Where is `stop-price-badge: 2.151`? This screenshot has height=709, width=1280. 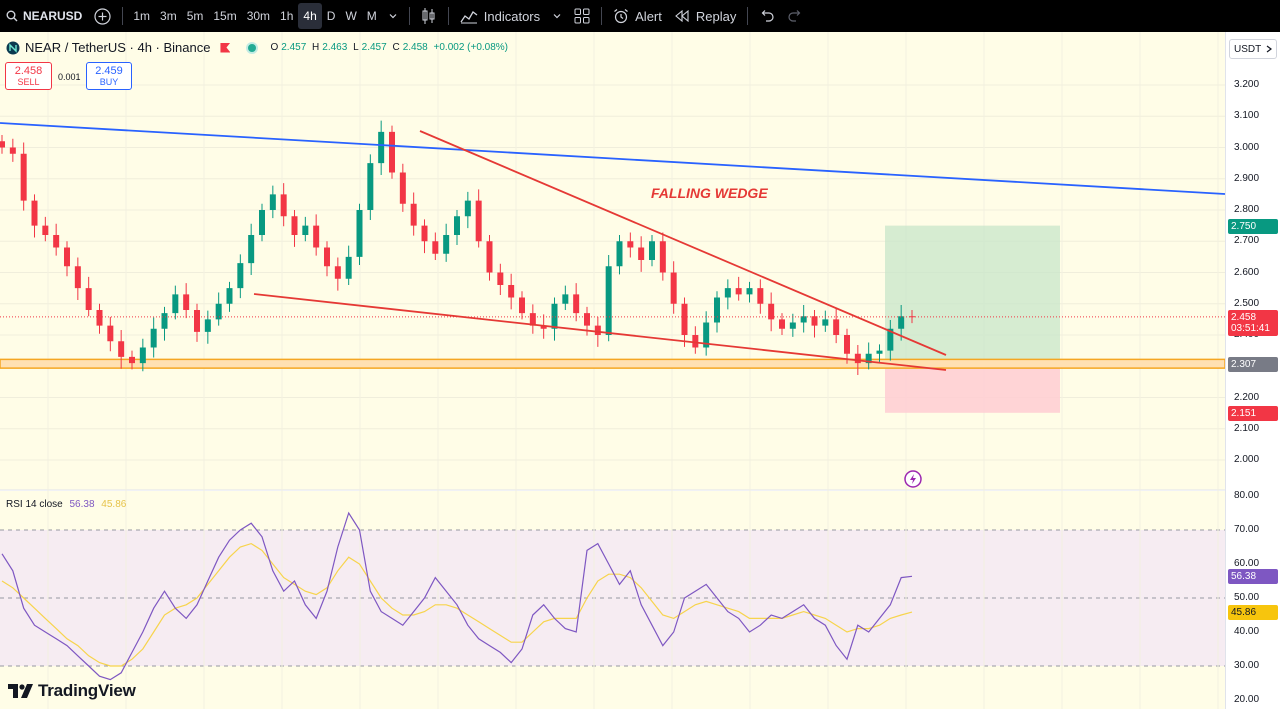
stop-price-badge: 2.151 is located at coordinates (1253, 413).